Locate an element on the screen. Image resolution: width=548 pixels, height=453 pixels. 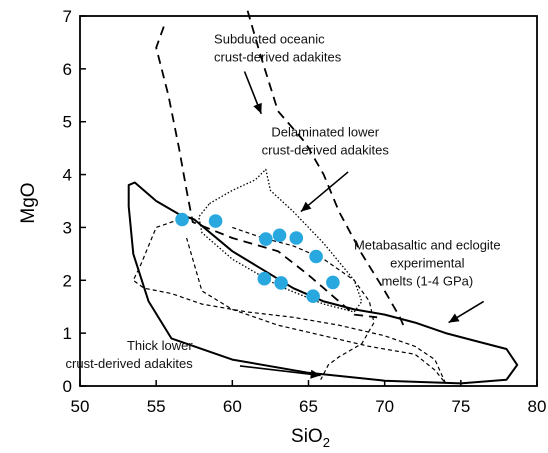
x-axis-label-subscript: 2 is located at coordinates (326, 442).